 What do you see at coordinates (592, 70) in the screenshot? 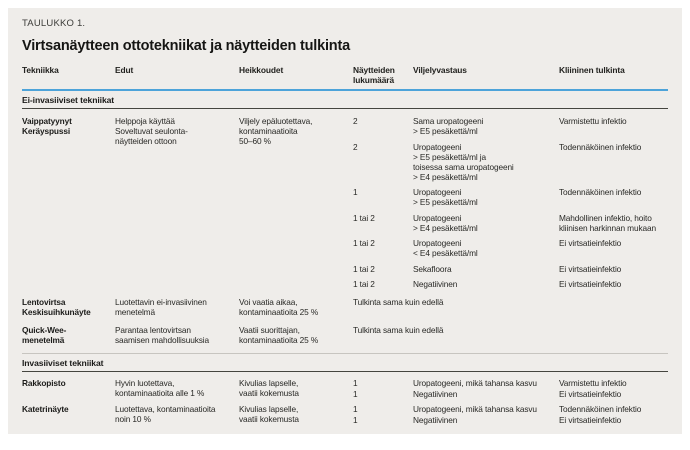
I see `column-header-kliininen-tulkinta: Kliininen tulkinta` at bounding box center [592, 70].